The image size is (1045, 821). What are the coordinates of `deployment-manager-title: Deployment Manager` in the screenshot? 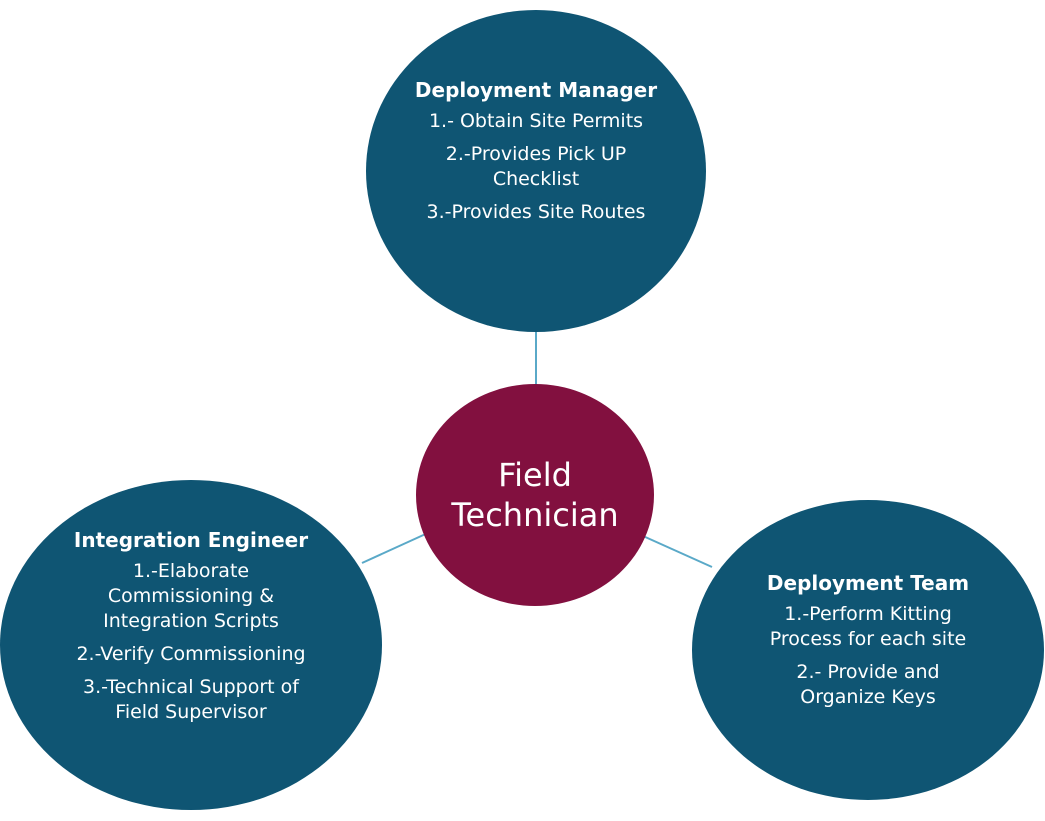 It's located at (536, 90).